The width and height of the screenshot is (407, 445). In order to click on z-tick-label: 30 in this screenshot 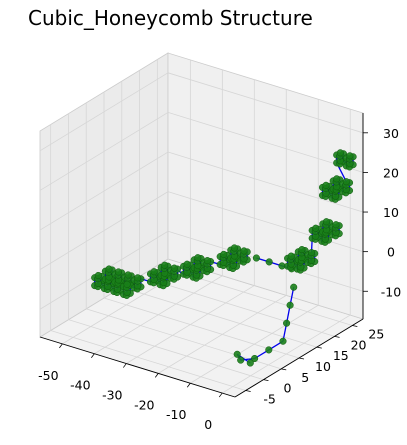, I will do `click(391, 133)`.